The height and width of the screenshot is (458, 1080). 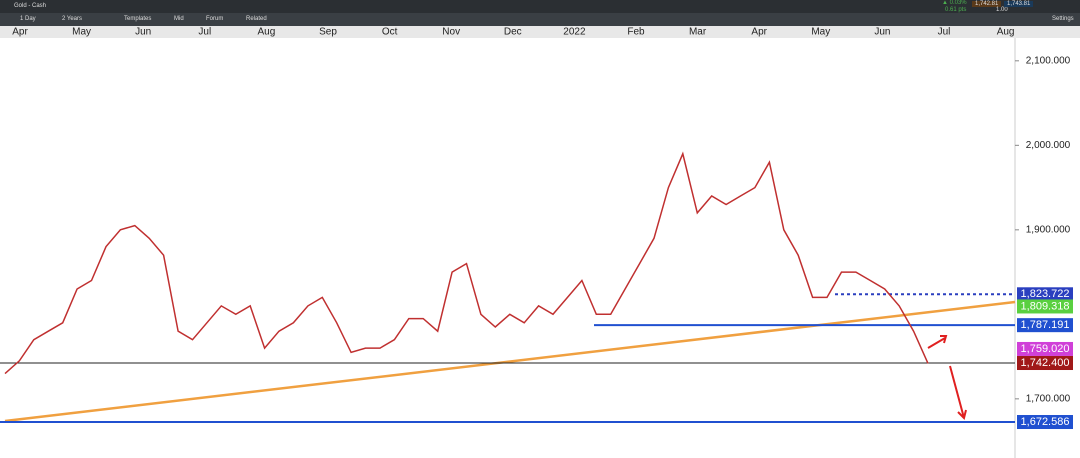 I want to click on level-label: 1,823.722, so click(x=1045, y=294).